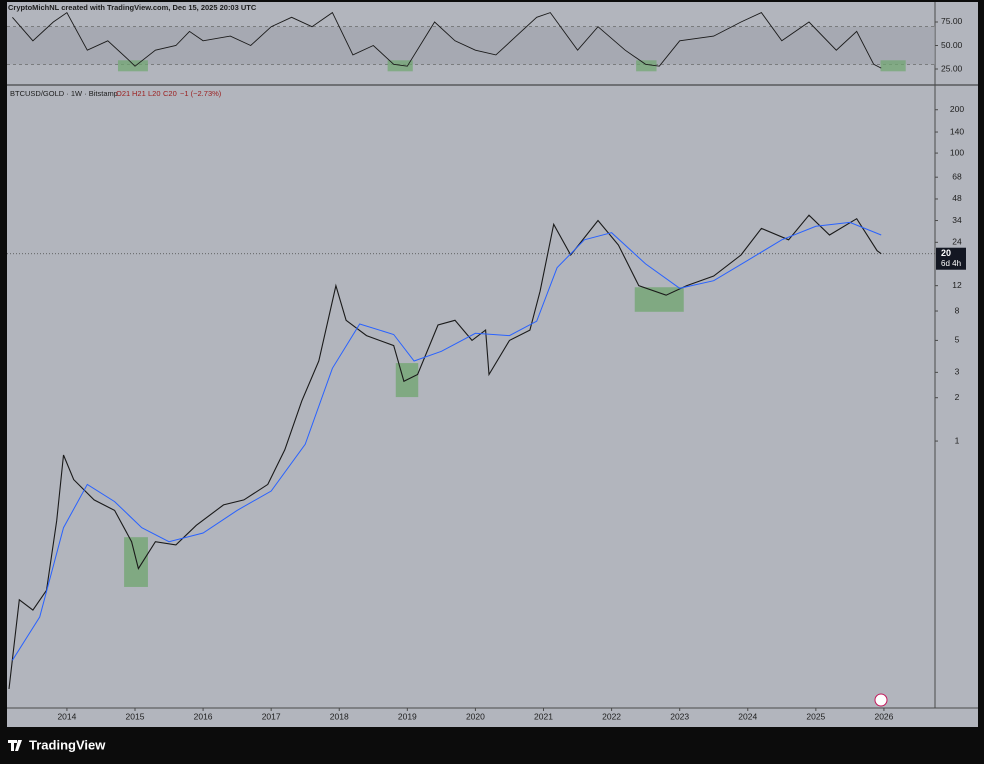 Image resolution: width=984 pixels, height=764 pixels. I want to click on x-tick-label: 2020, so click(475, 716).